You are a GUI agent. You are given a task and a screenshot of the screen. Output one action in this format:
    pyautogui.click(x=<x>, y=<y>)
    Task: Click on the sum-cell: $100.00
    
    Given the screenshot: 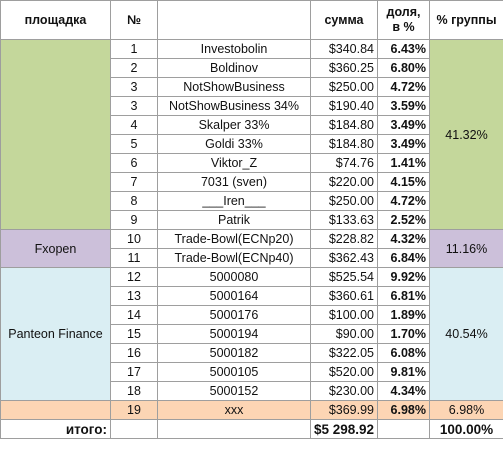 What is the action you would take?
    pyautogui.click(x=344, y=315)
    